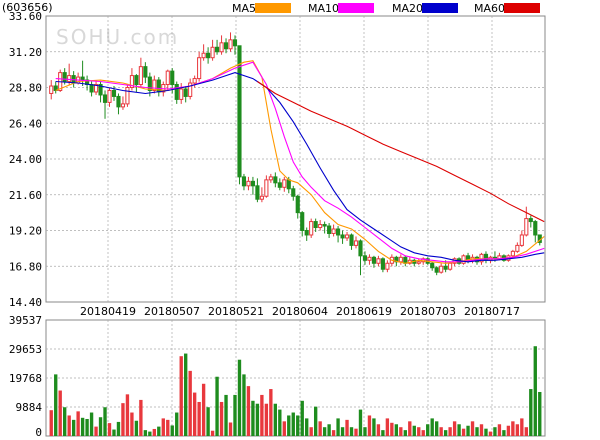  I want to click on volume-tick-label: 19768, so click(25, 378).